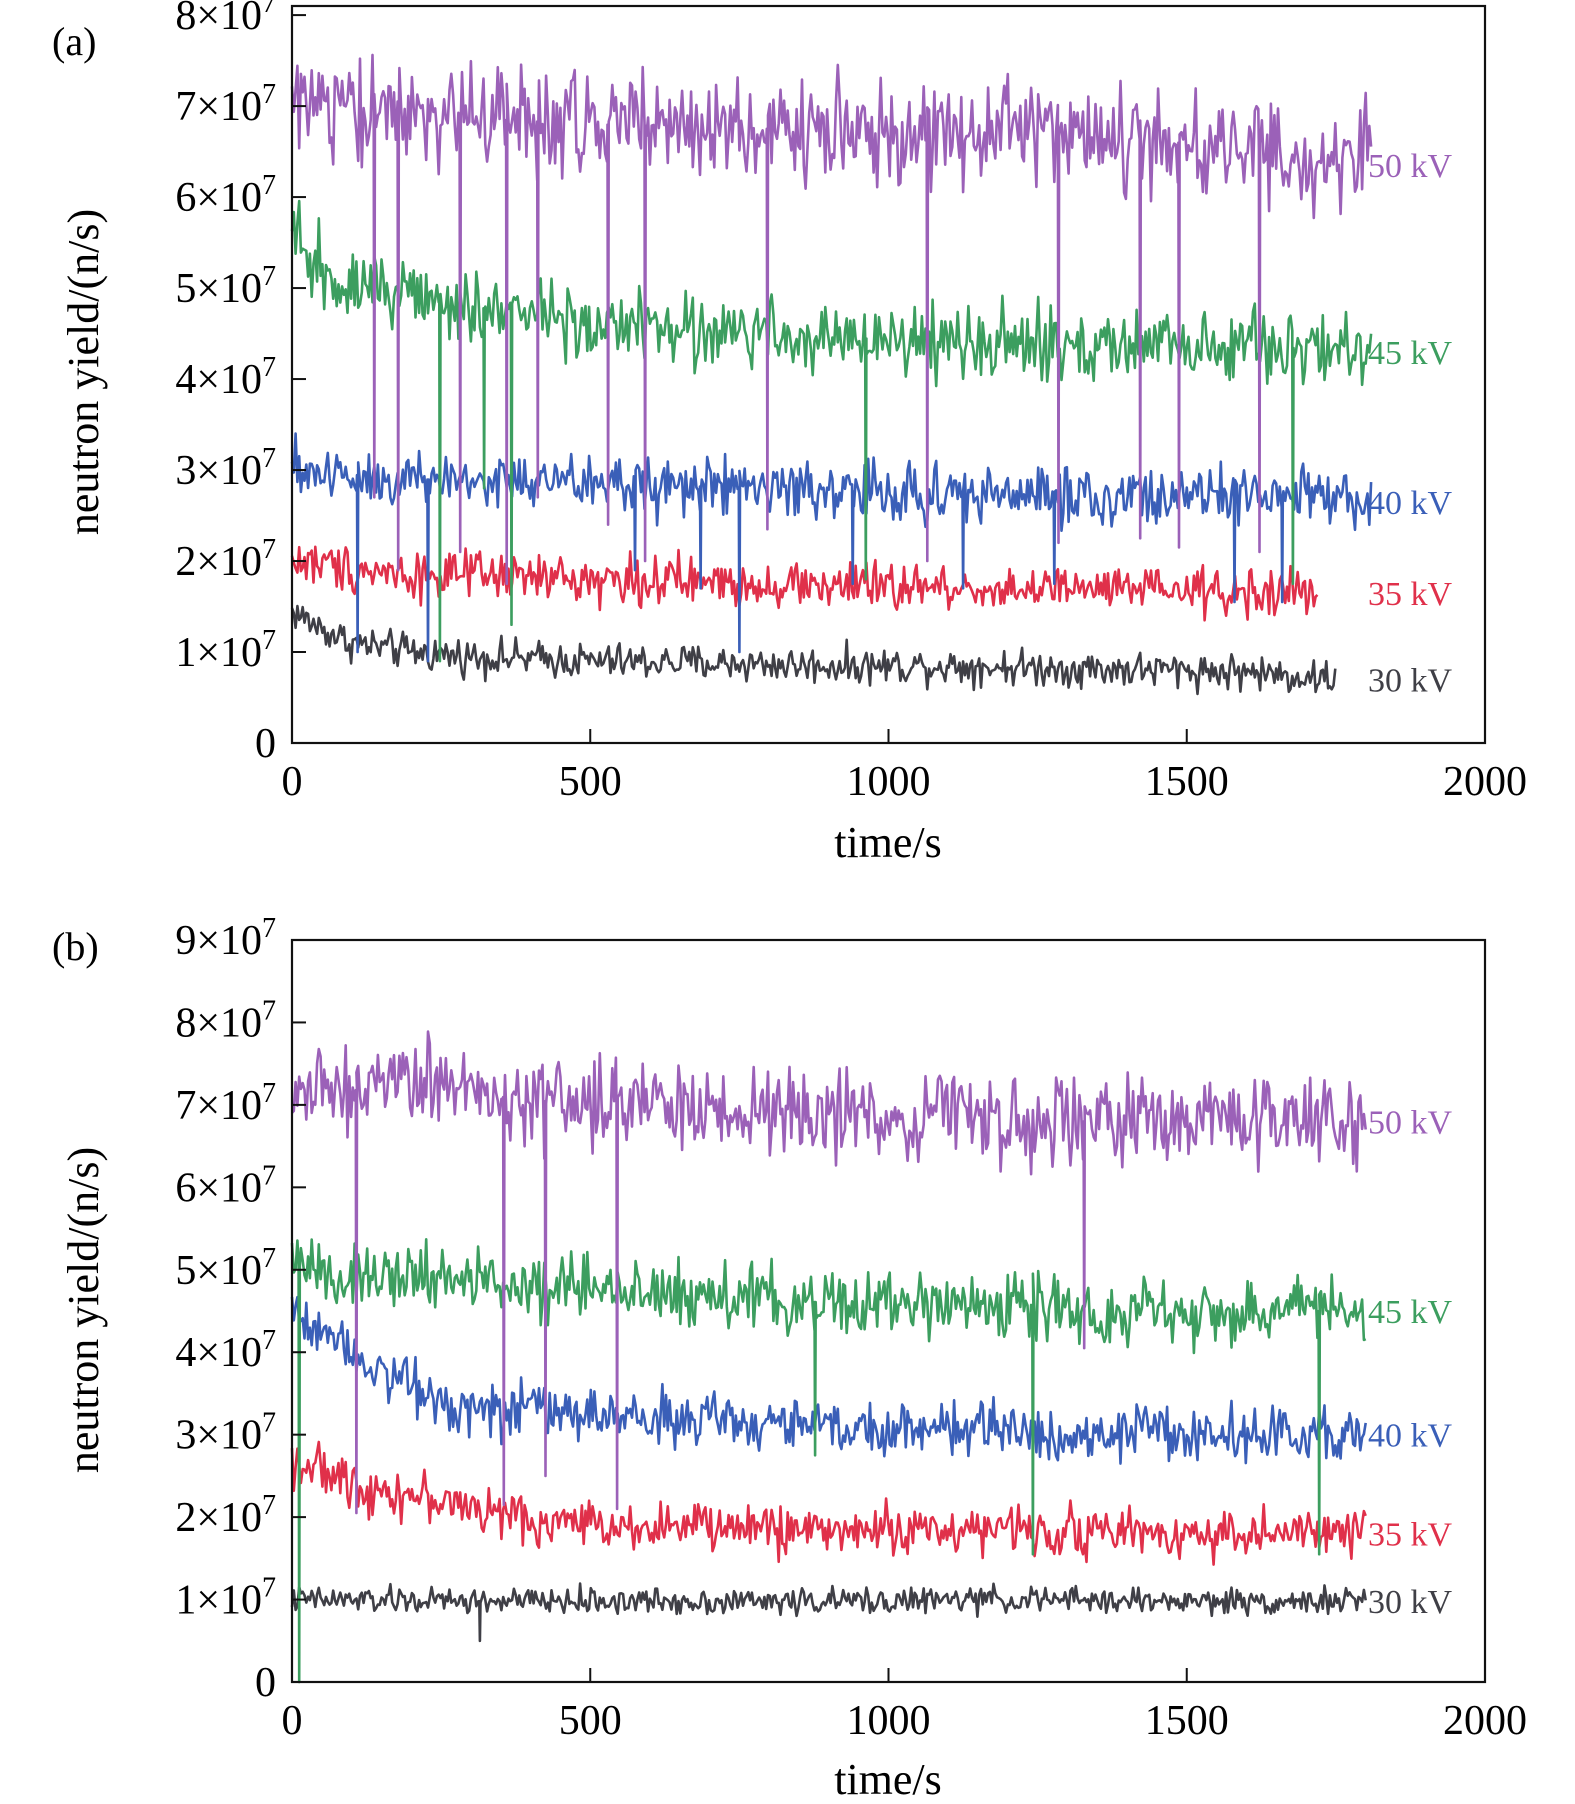 The image size is (1575, 1804). What do you see at coordinates (225, 938) in the screenshot?
I see `y-tick-label: 9×10⁷` at bounding box center [225, 938].